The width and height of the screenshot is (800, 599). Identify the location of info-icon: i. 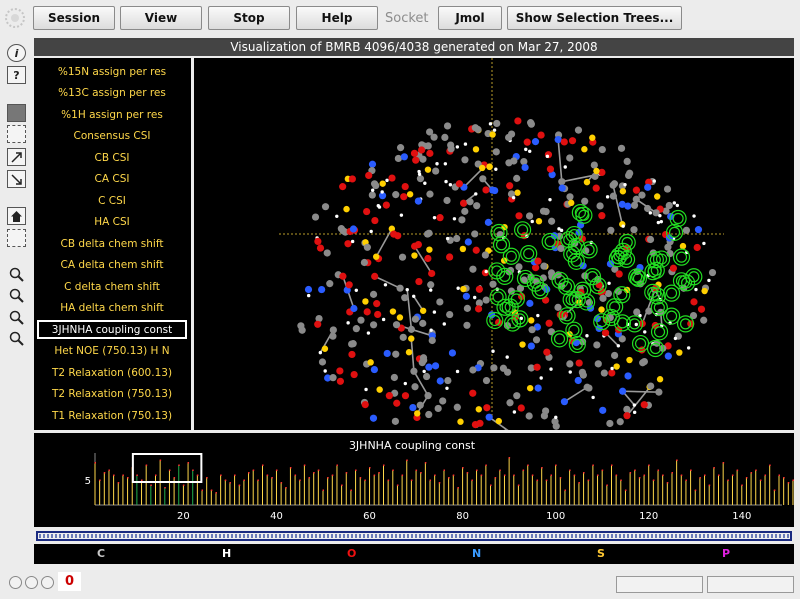
(16, 53).